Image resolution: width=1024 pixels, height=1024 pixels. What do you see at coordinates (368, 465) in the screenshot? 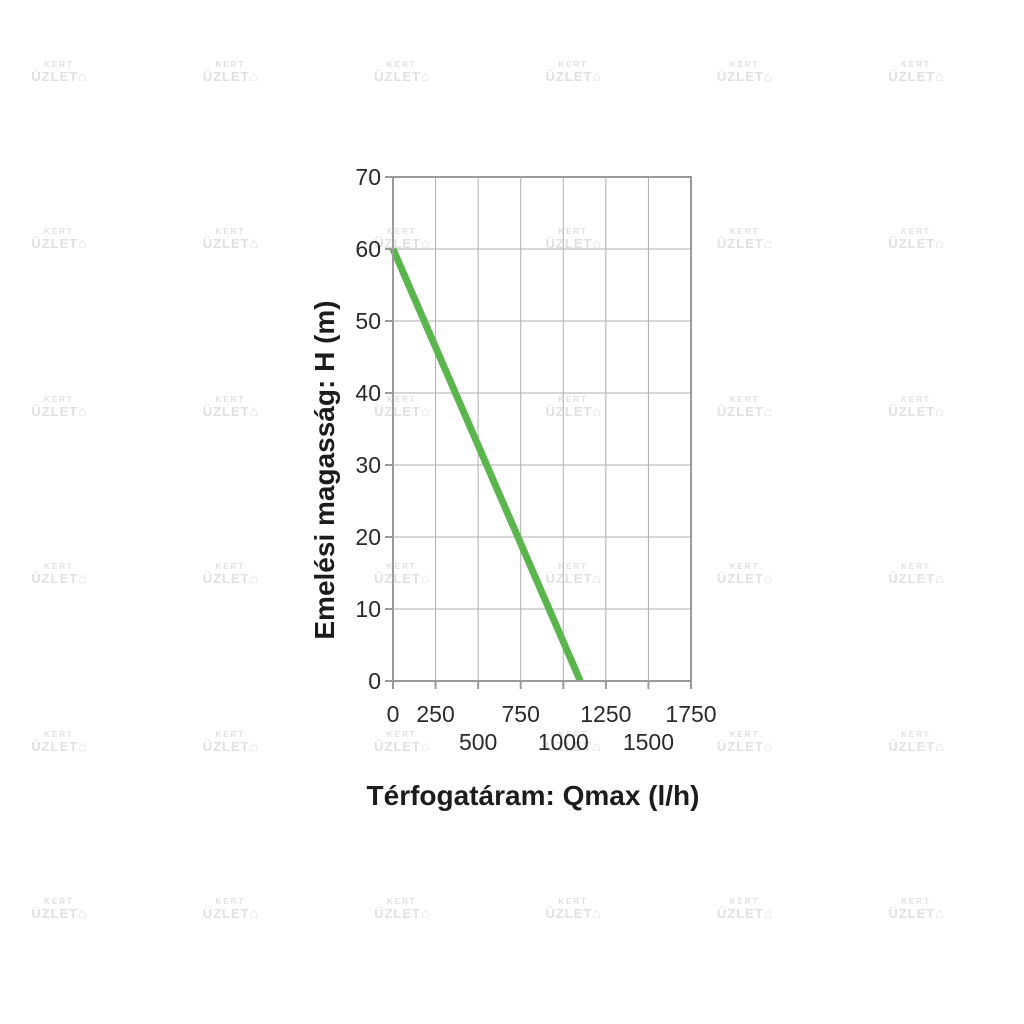
I see `y-tick-label: 30` at bounding box center [368, 465].